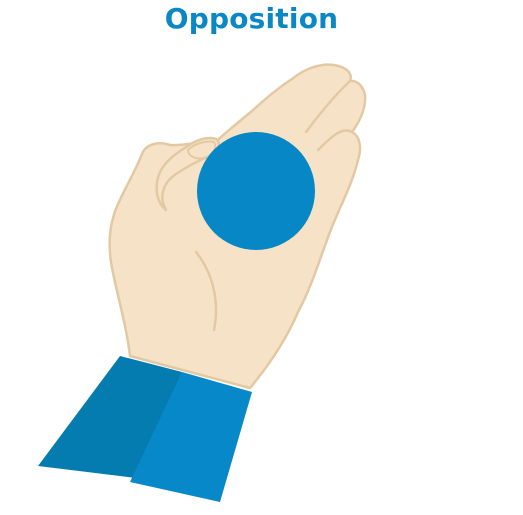 The height and width of the screenshot is (515, 523). I want to click on sleeve-dark-panel, so click(110, 417).